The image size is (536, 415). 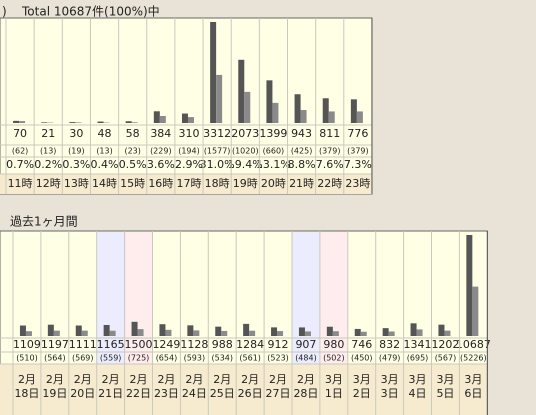 I want to click on sub-value-label: (510), so click(x=27, y=358).